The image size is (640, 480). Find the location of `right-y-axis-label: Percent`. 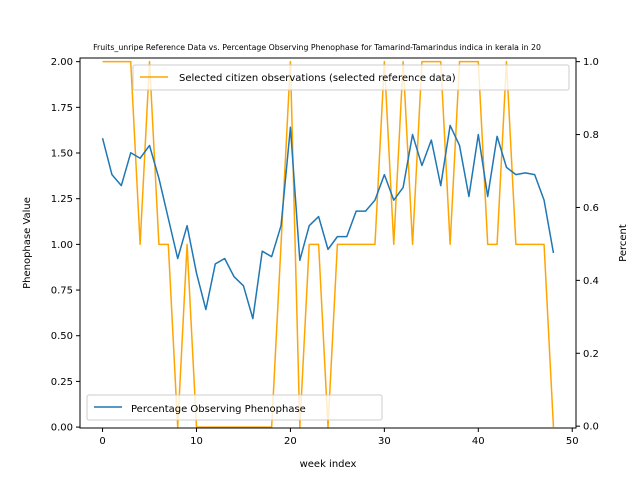

right-y-axis-label: Percent is located at coordinates (623, 243).